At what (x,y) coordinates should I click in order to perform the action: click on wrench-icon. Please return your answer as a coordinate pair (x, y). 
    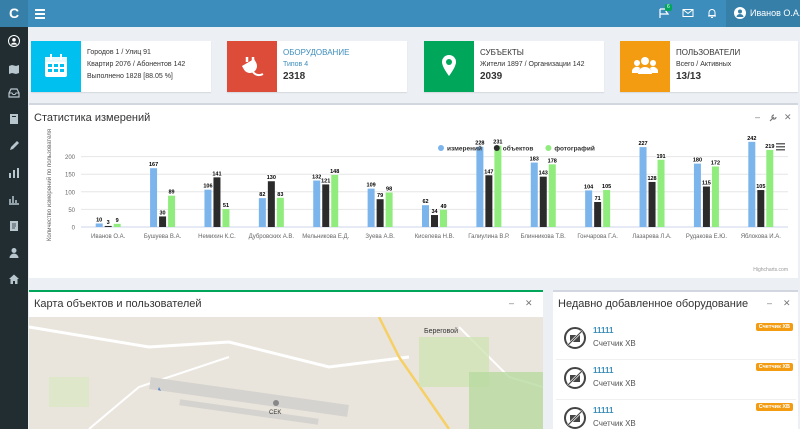
    Looking at the image, I should click on (773, 118).